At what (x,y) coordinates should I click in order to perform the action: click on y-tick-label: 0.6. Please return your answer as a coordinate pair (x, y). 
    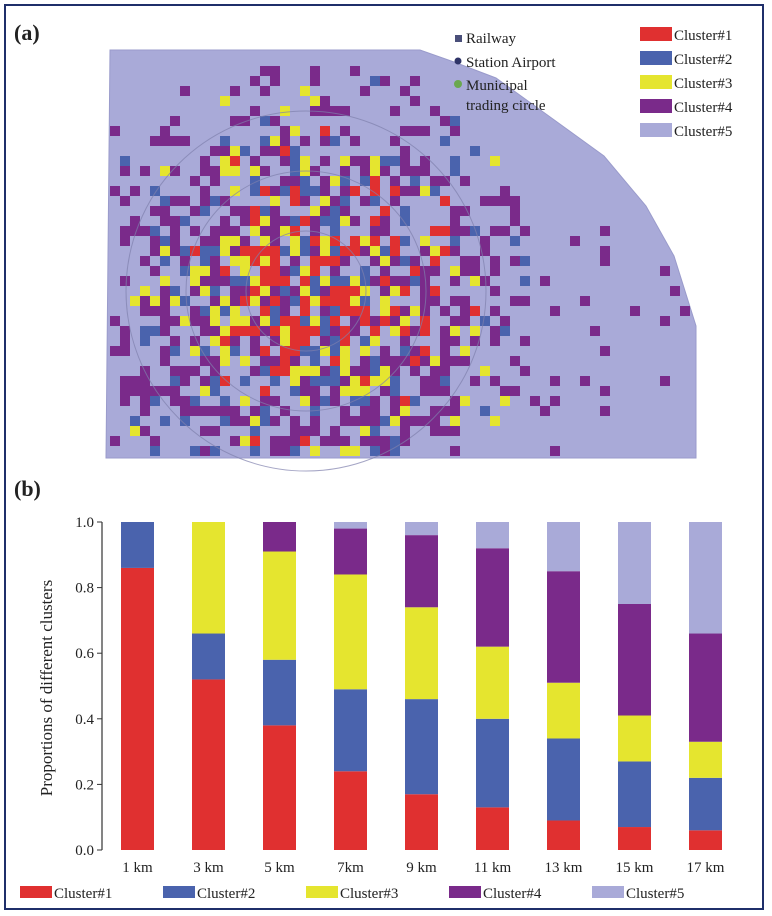
    Looking at the image, I should click on (84, 654).